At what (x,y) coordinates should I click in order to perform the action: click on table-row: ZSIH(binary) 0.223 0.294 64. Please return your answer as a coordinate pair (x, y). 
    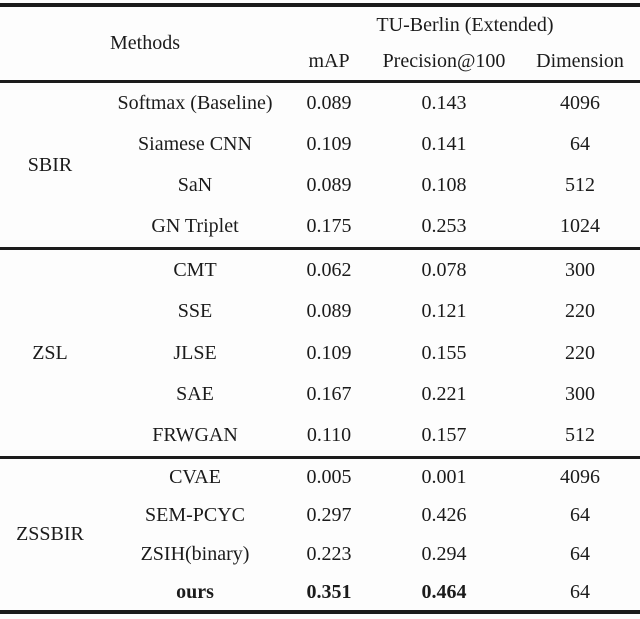
    Looking at the image, I should click on (320, 554).